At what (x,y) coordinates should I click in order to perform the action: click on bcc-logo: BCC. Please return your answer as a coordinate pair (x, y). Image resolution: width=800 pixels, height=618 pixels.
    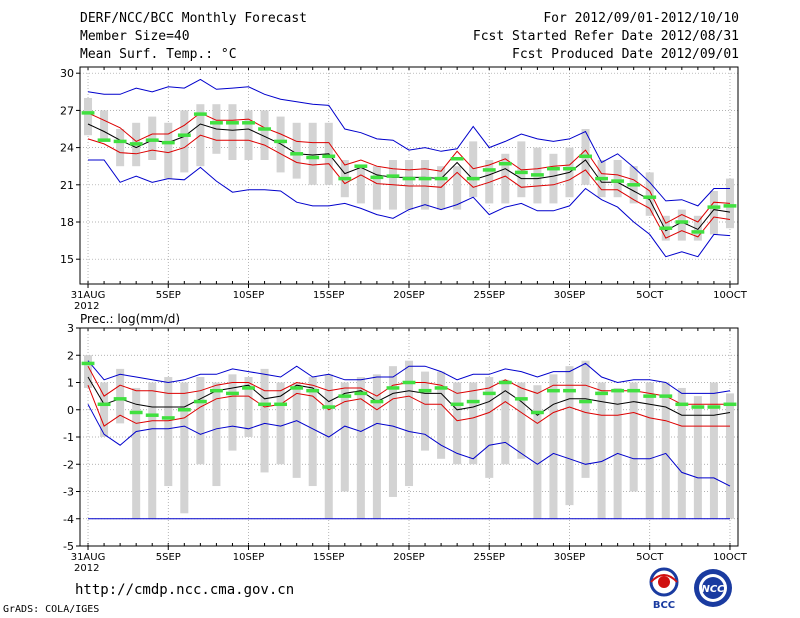
    Looking at the image, I should click on (664, 588).